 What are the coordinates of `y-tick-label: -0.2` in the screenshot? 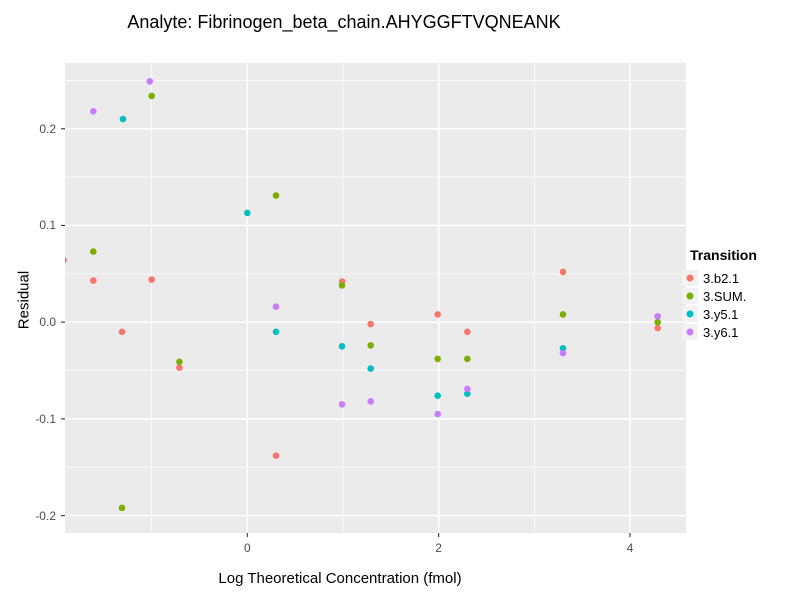 It's located at (45, 515).